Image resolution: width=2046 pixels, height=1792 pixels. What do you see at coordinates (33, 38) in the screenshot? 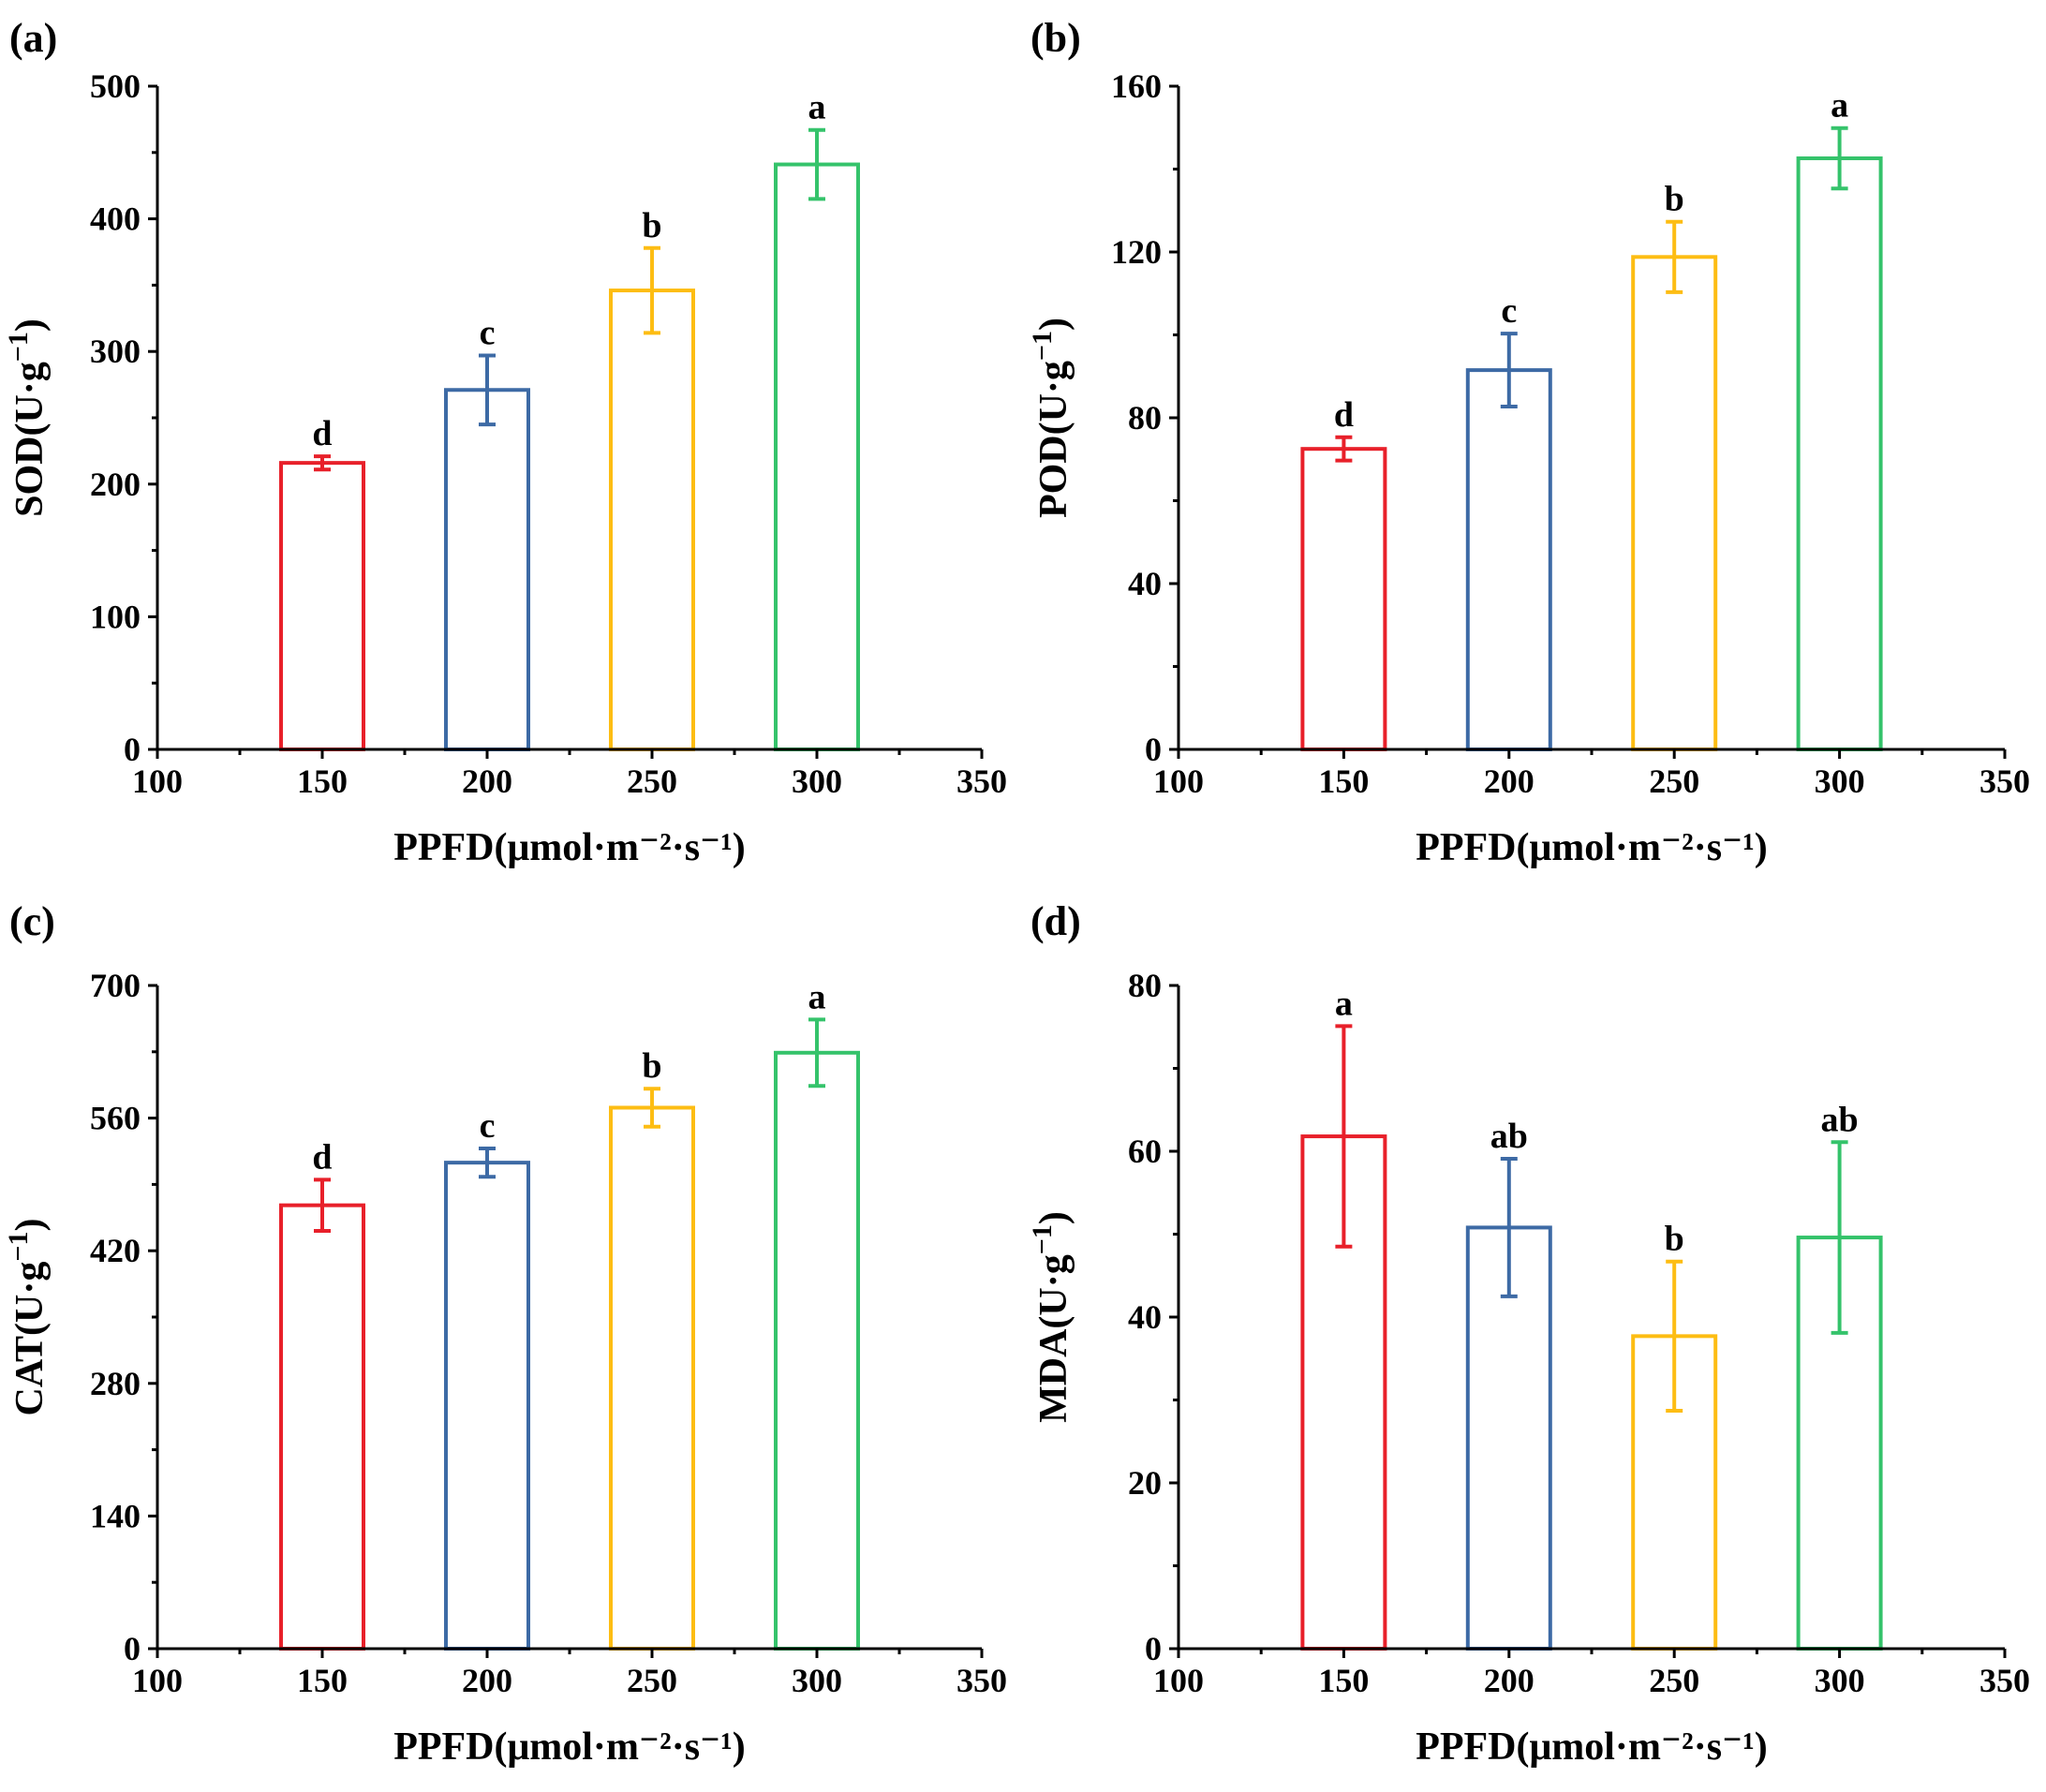
I see `panel-label: (a)` at bounding box center [33, 38].